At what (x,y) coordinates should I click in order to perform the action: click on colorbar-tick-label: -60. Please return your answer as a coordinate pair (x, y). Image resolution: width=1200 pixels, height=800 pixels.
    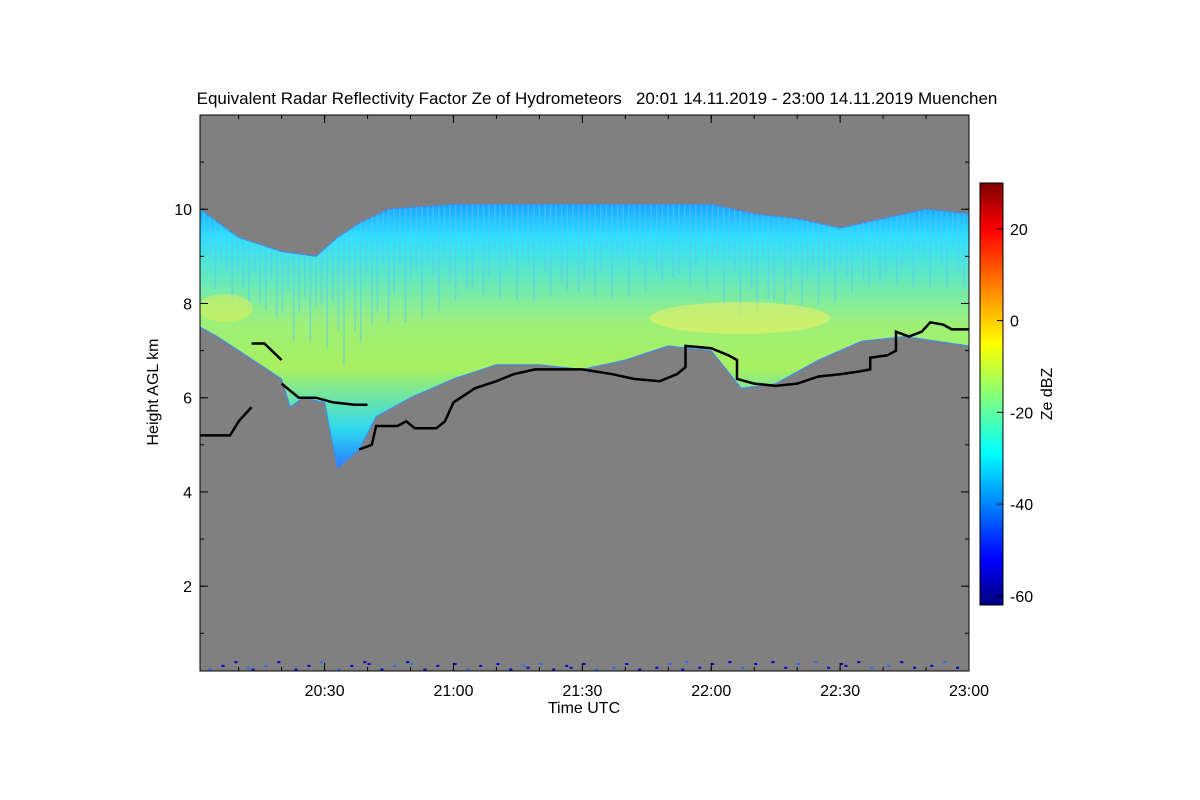
    Looking at the image, I should click on (1021, 597).